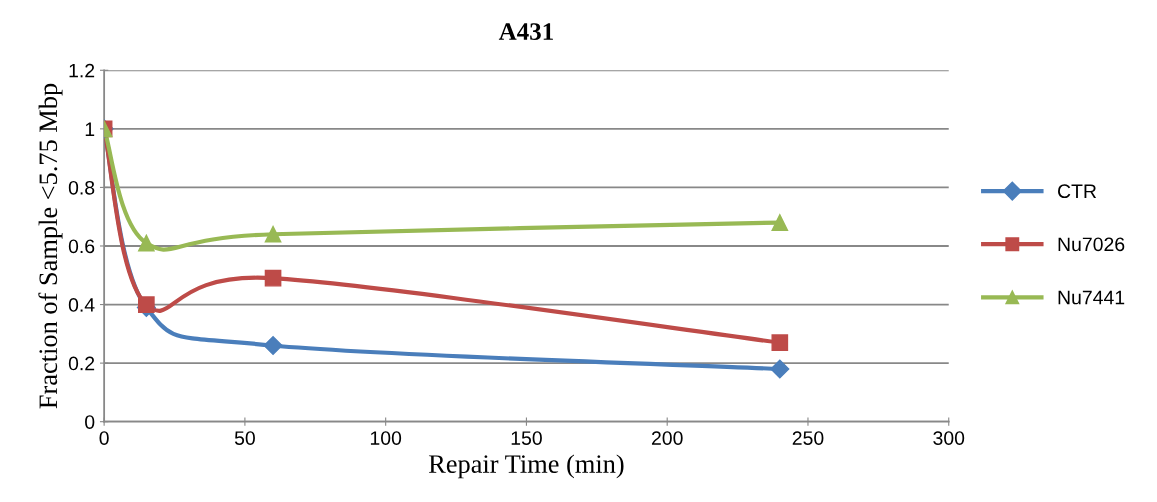 This screenshot has height=502, width=1157. Describe the element at coordinates (82, 70) in the screenshot. I see `y-tick-label: 1.2` at that location.